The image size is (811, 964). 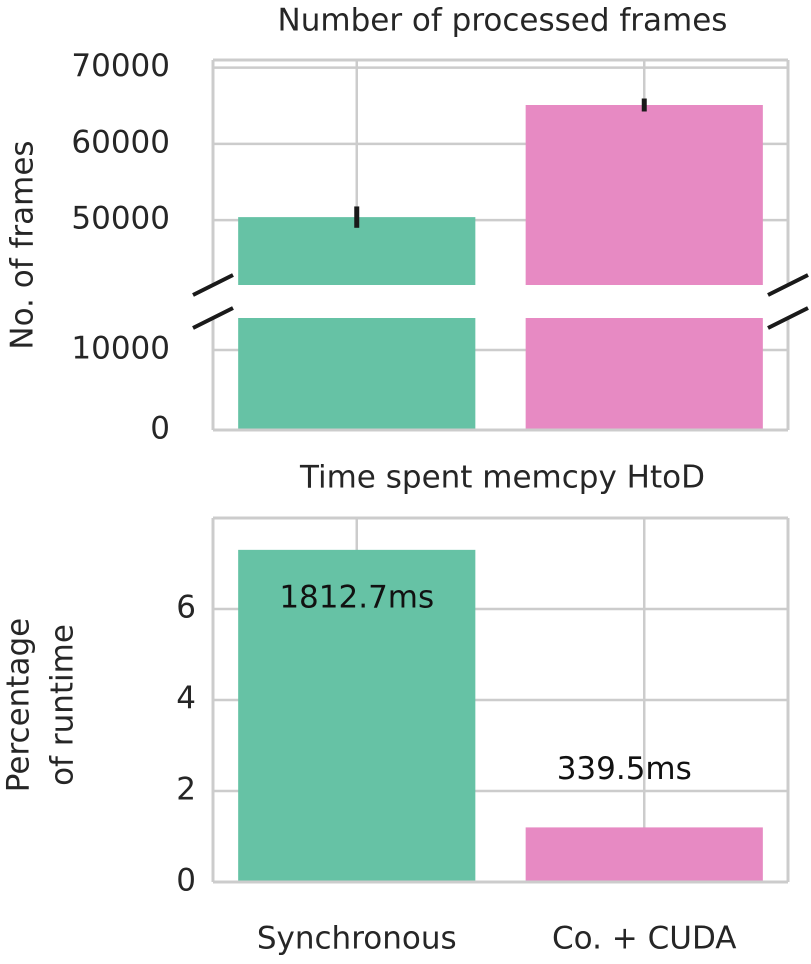 I want to click on x-tick-label: Synchronous, so click(x=357, y=939).